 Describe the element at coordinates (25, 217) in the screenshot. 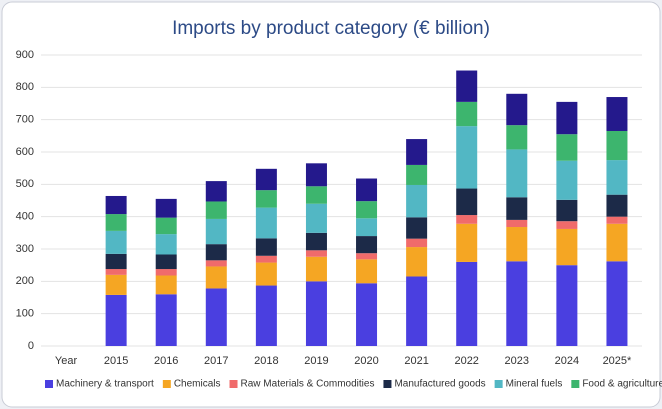

I see `y-tick-label: 400` at that location.